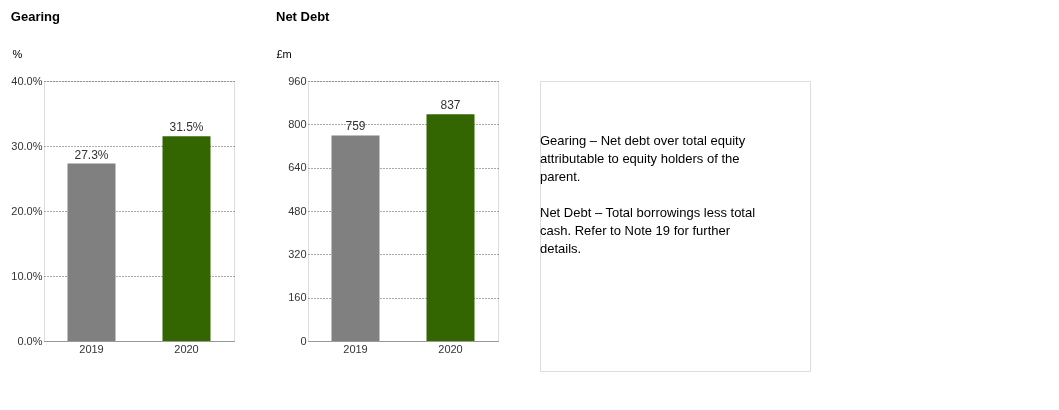 This screenshot has width=1059, height=410. Describe the element at coordinates (297, 167) in the screenshot. I see `y-tick-label: 640` at that location.